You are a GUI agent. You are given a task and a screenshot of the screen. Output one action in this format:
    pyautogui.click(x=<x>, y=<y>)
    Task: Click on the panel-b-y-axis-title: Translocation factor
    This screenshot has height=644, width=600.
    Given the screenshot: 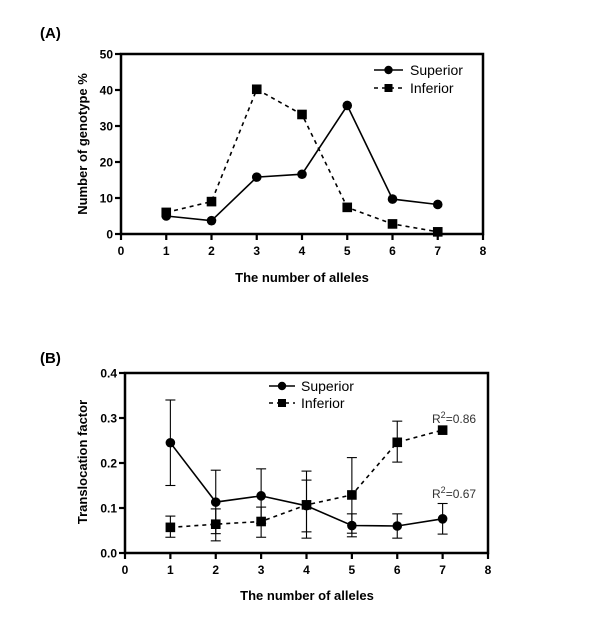 What is the action you would take?
    pyautogui.click(x=82, y=462)
    